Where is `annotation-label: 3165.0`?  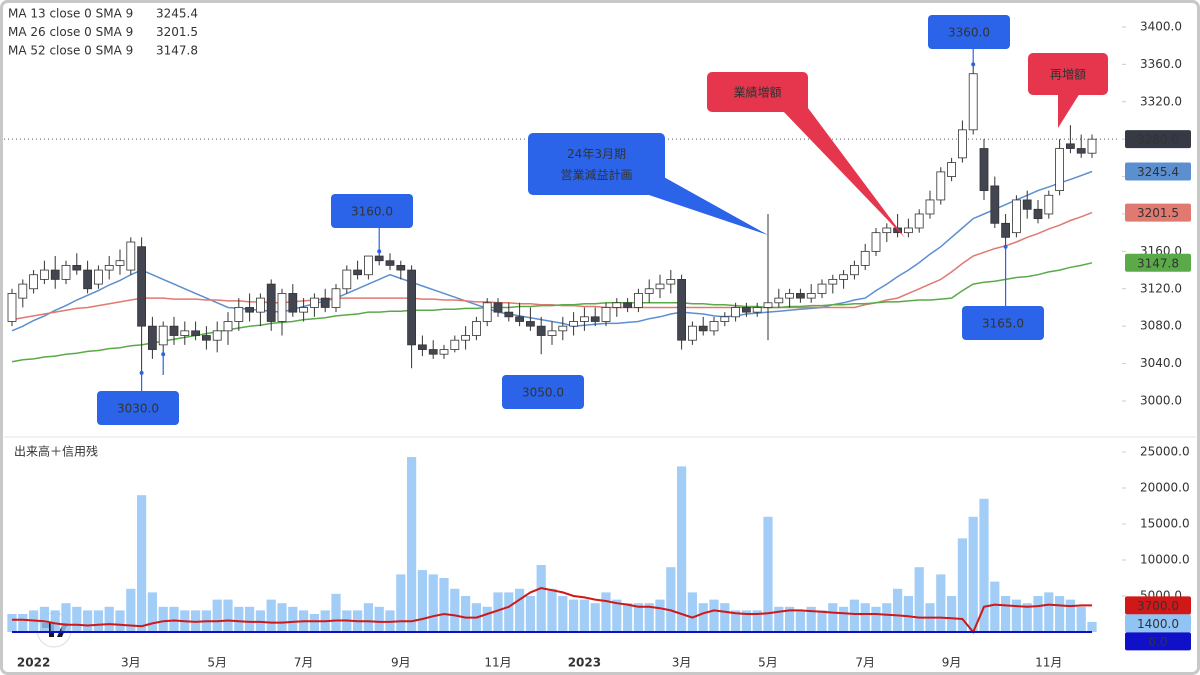
annotation-label: 3165.0 is located at coordinates (1003, 324).